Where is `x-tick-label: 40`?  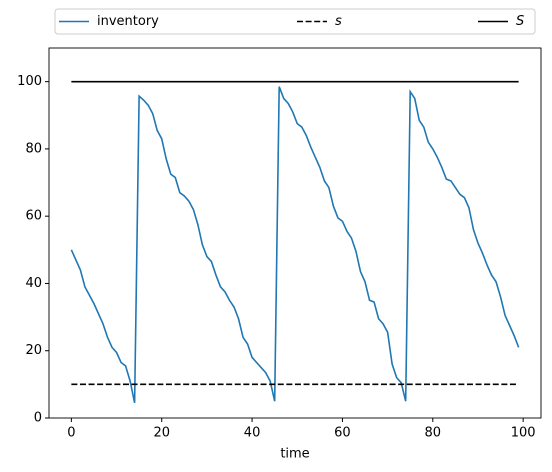
x-tick-label: 40 is located at coordinates (252, 433).